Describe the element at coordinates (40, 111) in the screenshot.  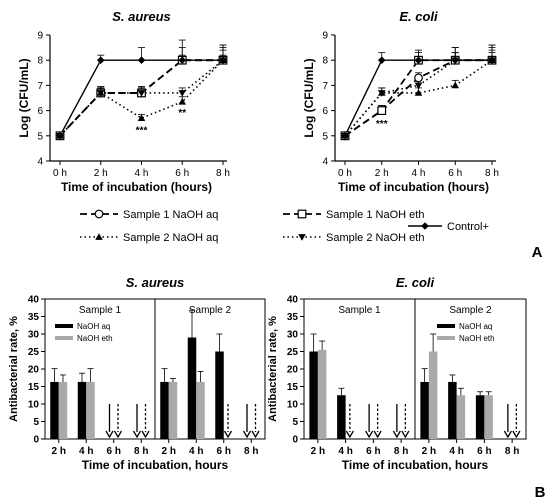
I see `y-tick-label: 6` at that location.